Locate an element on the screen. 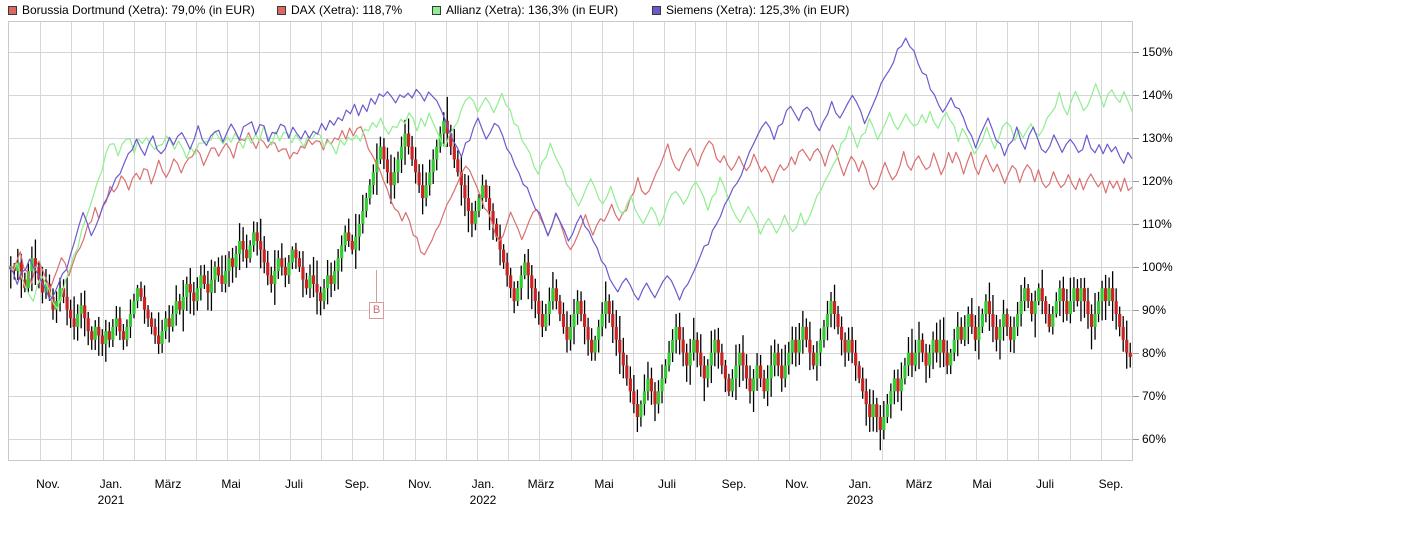 The width and height of the screenshot is (1402, 540). x-axis-label: Jan. 2021 is located at coordinates (111, 492).